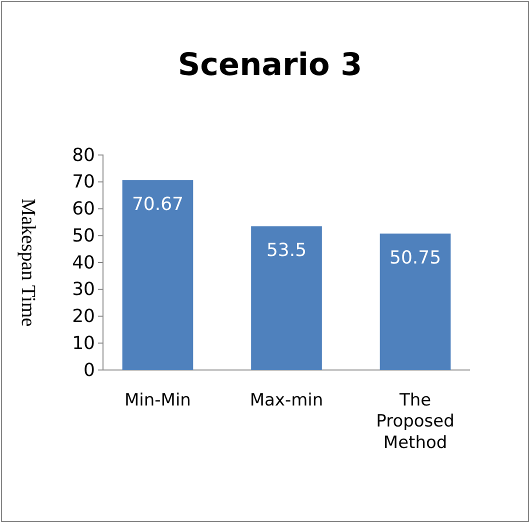  What do you see at coordinates (83, 343) in the screenshot?
I see `y-tick-label: 10` at bounding box center [83, 343].